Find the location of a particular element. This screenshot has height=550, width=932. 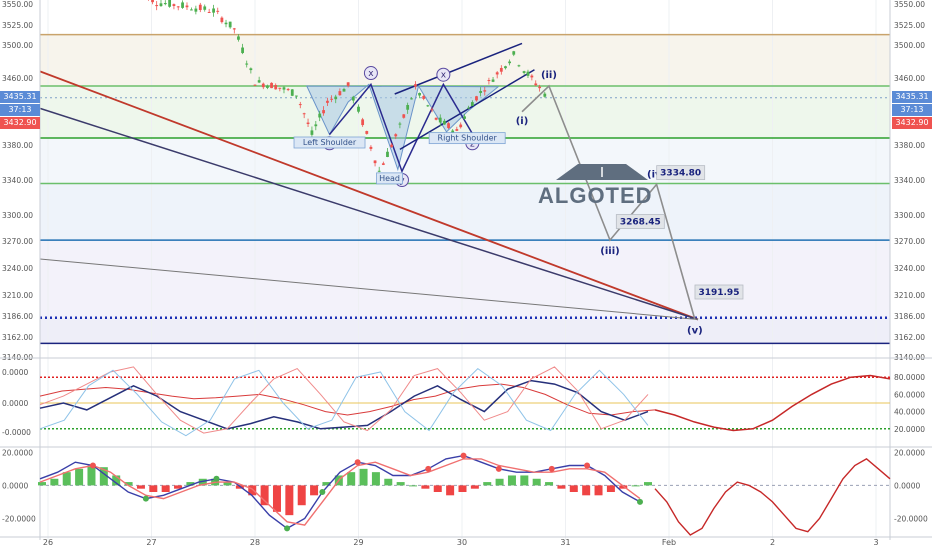

price-axis-left-11: 3186.00 is located at coordinates (17, 316).